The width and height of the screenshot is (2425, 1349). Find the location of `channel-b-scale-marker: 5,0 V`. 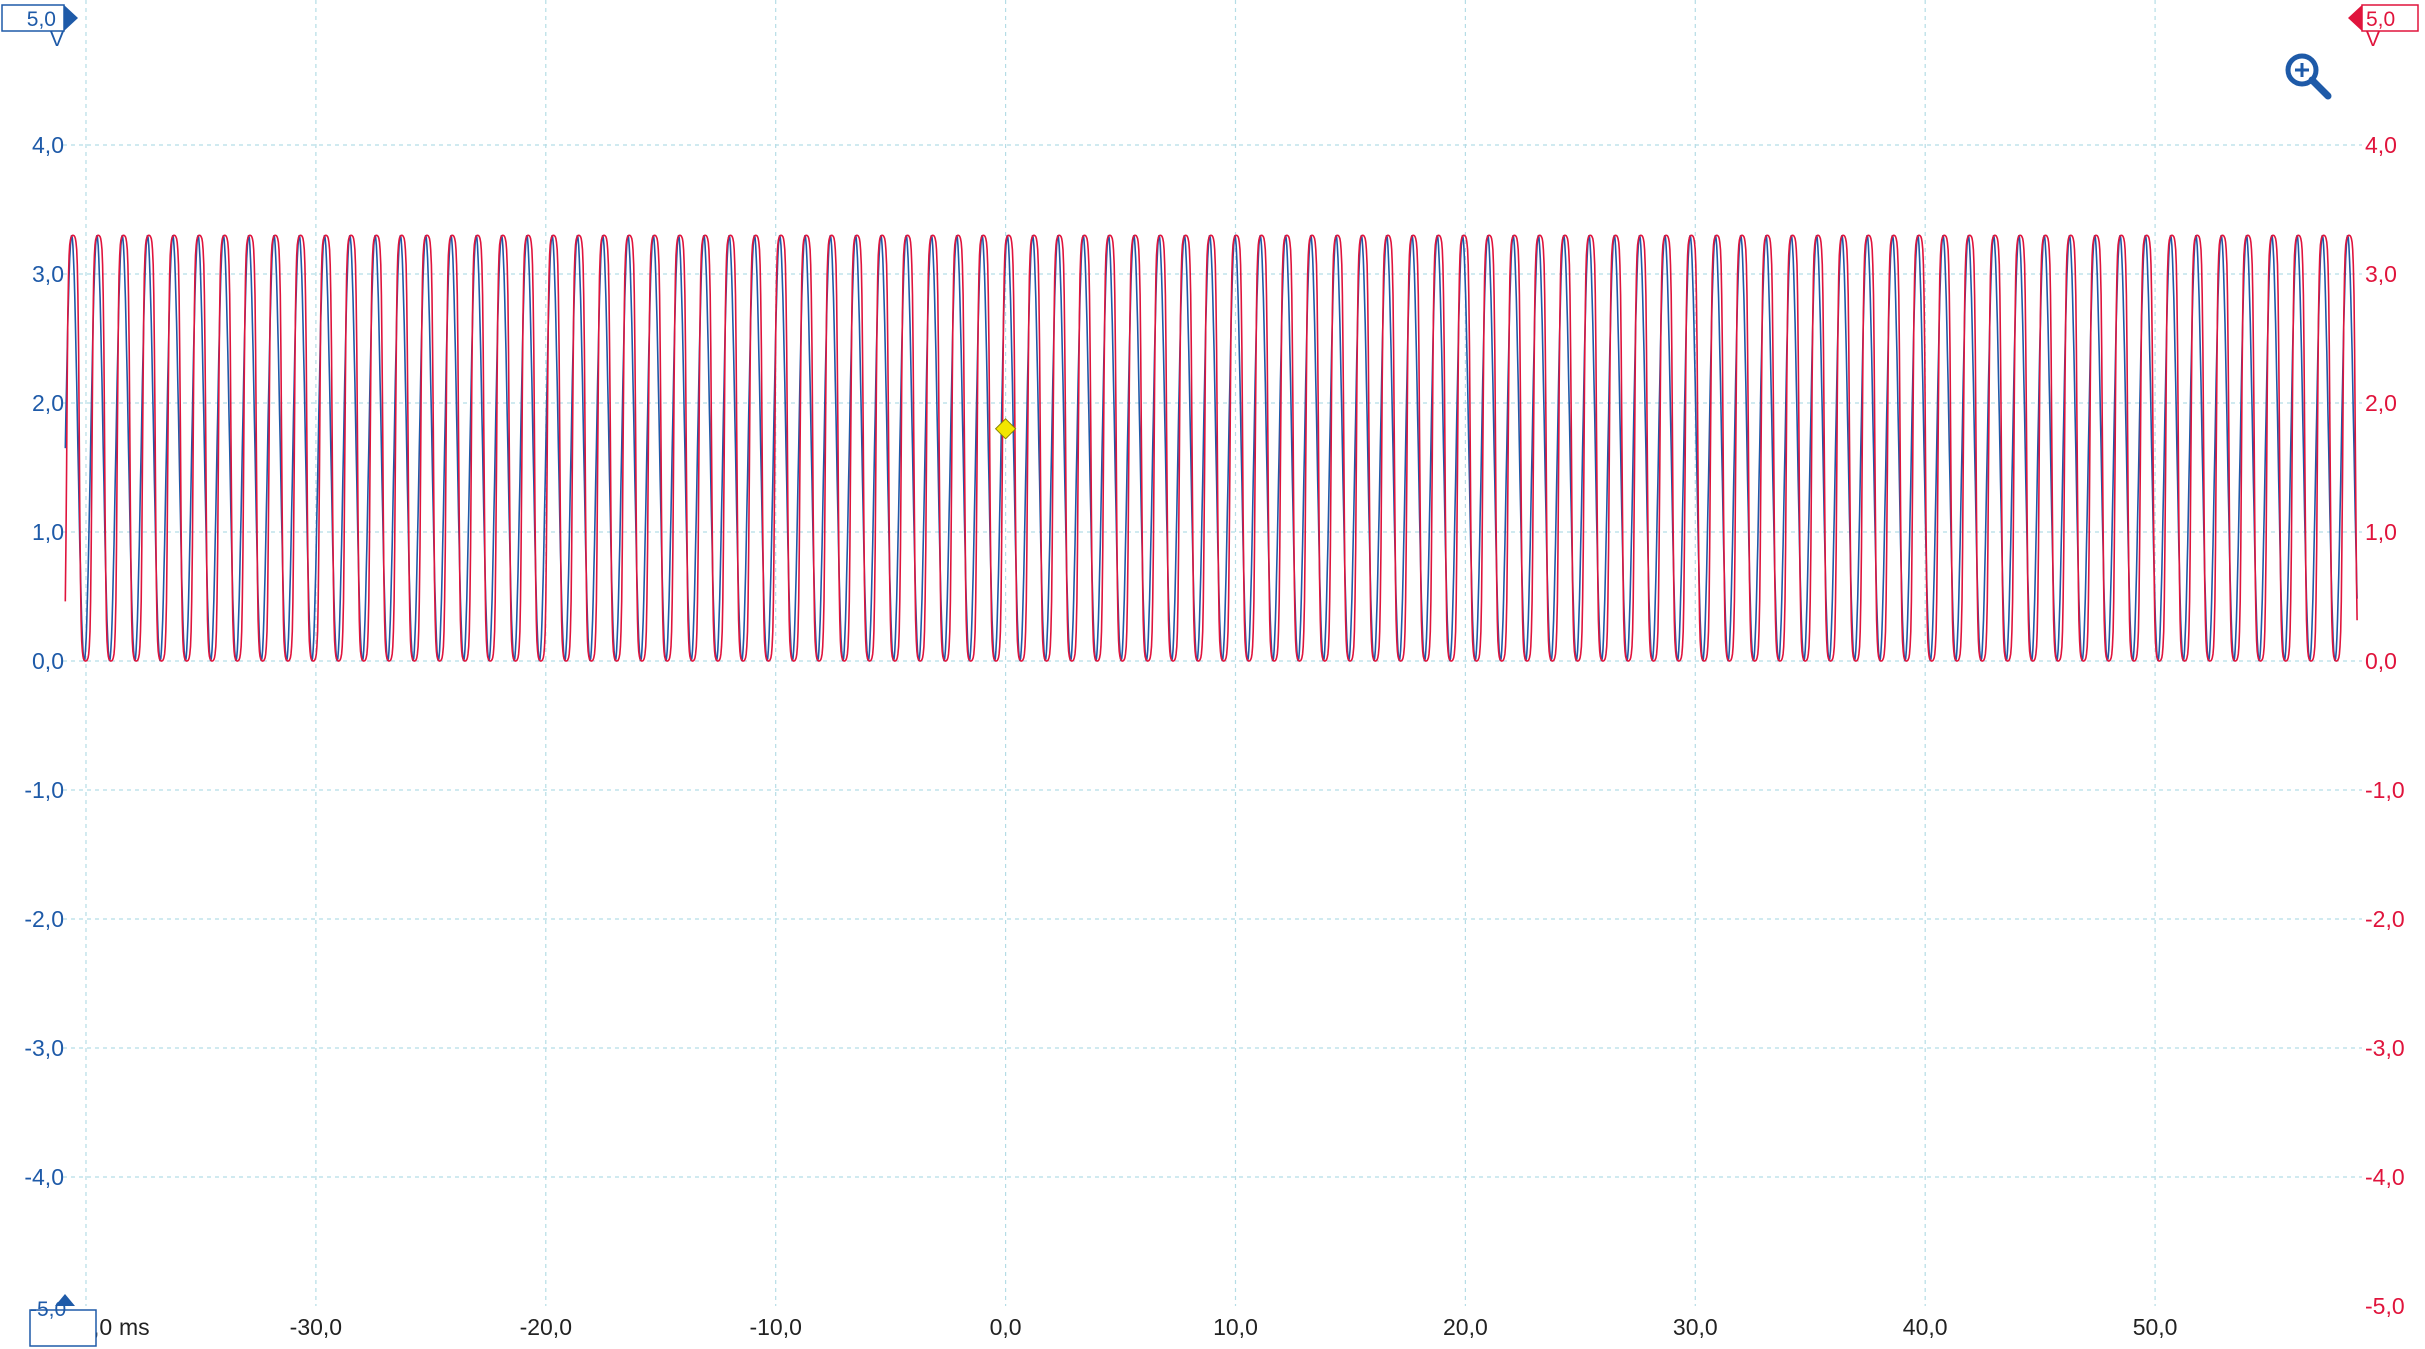

channel-b-scale-marker: 5,0 V is located at coordinates (2383, 27).